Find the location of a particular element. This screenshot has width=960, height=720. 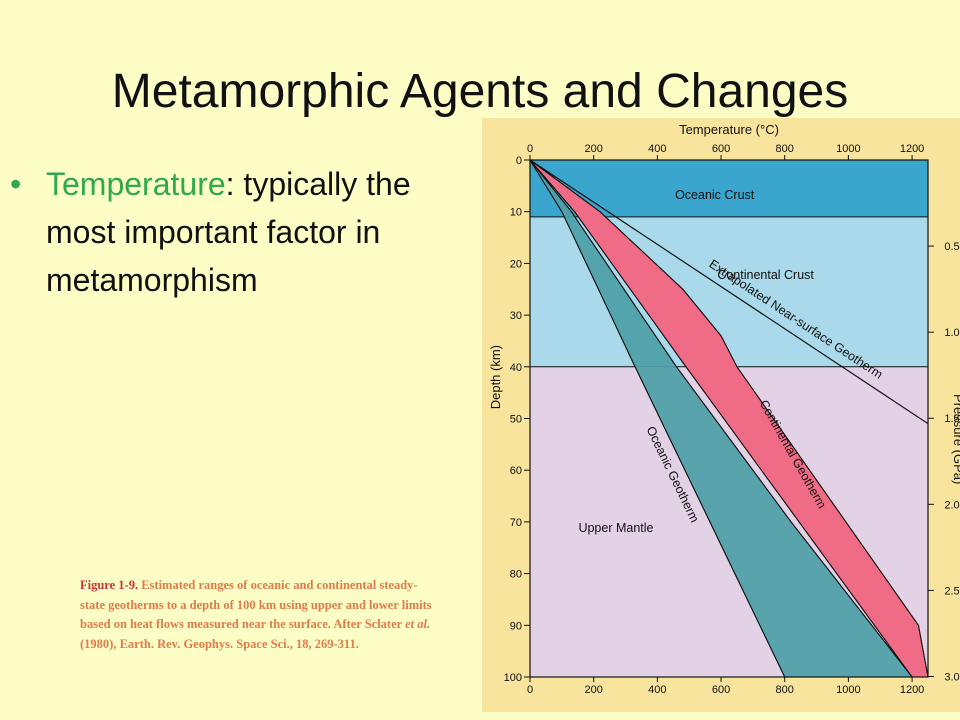

slide-title: Metamorphic Agents and Changes is located at coordinates (480, 91).